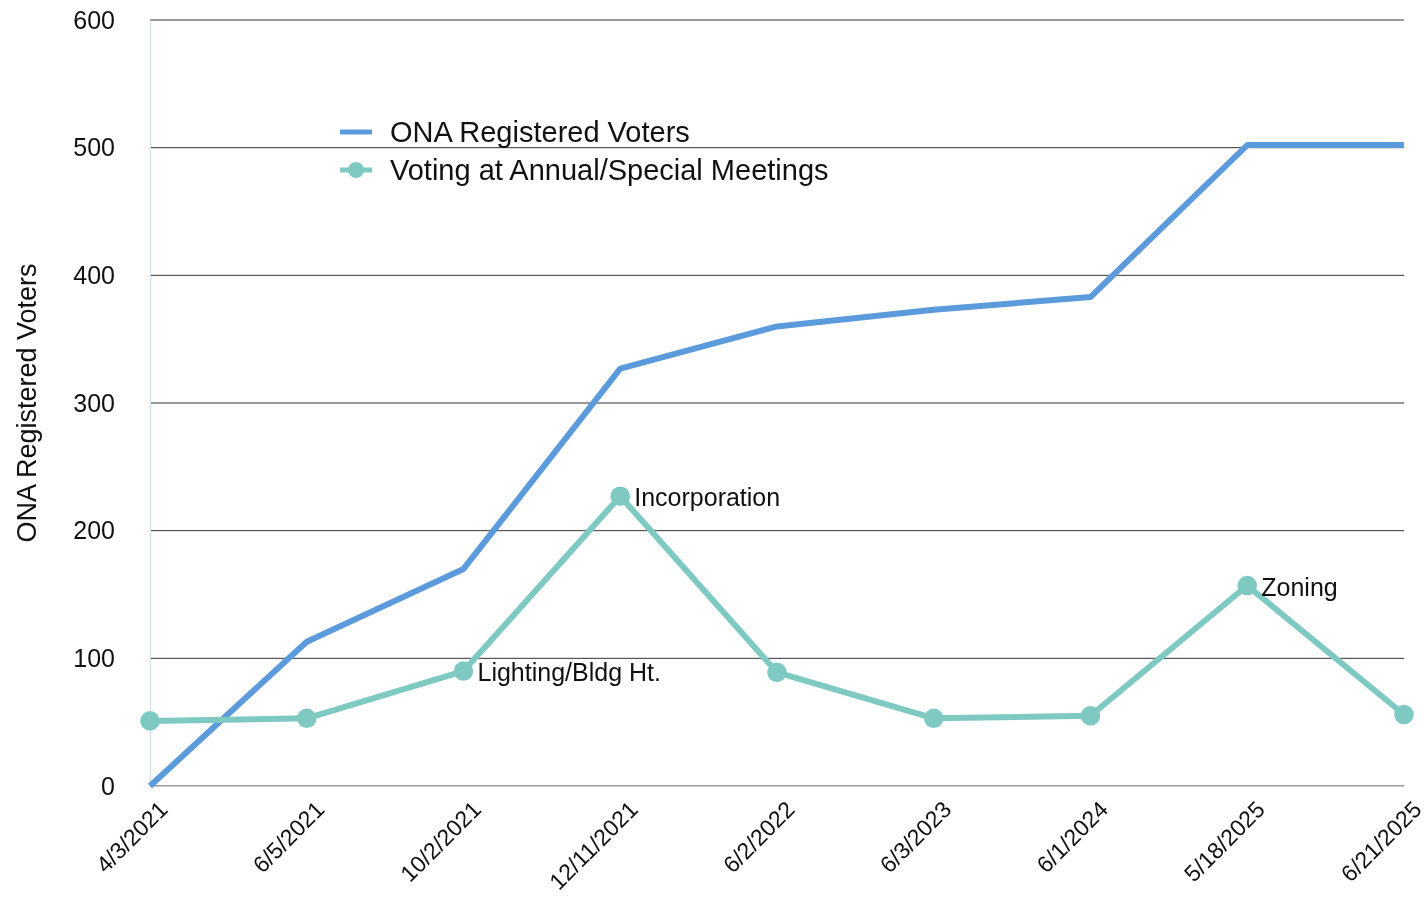  Describe the element at coordinates (707, 497) in the screenshot. I see `annotation: Incorporation` at that location.